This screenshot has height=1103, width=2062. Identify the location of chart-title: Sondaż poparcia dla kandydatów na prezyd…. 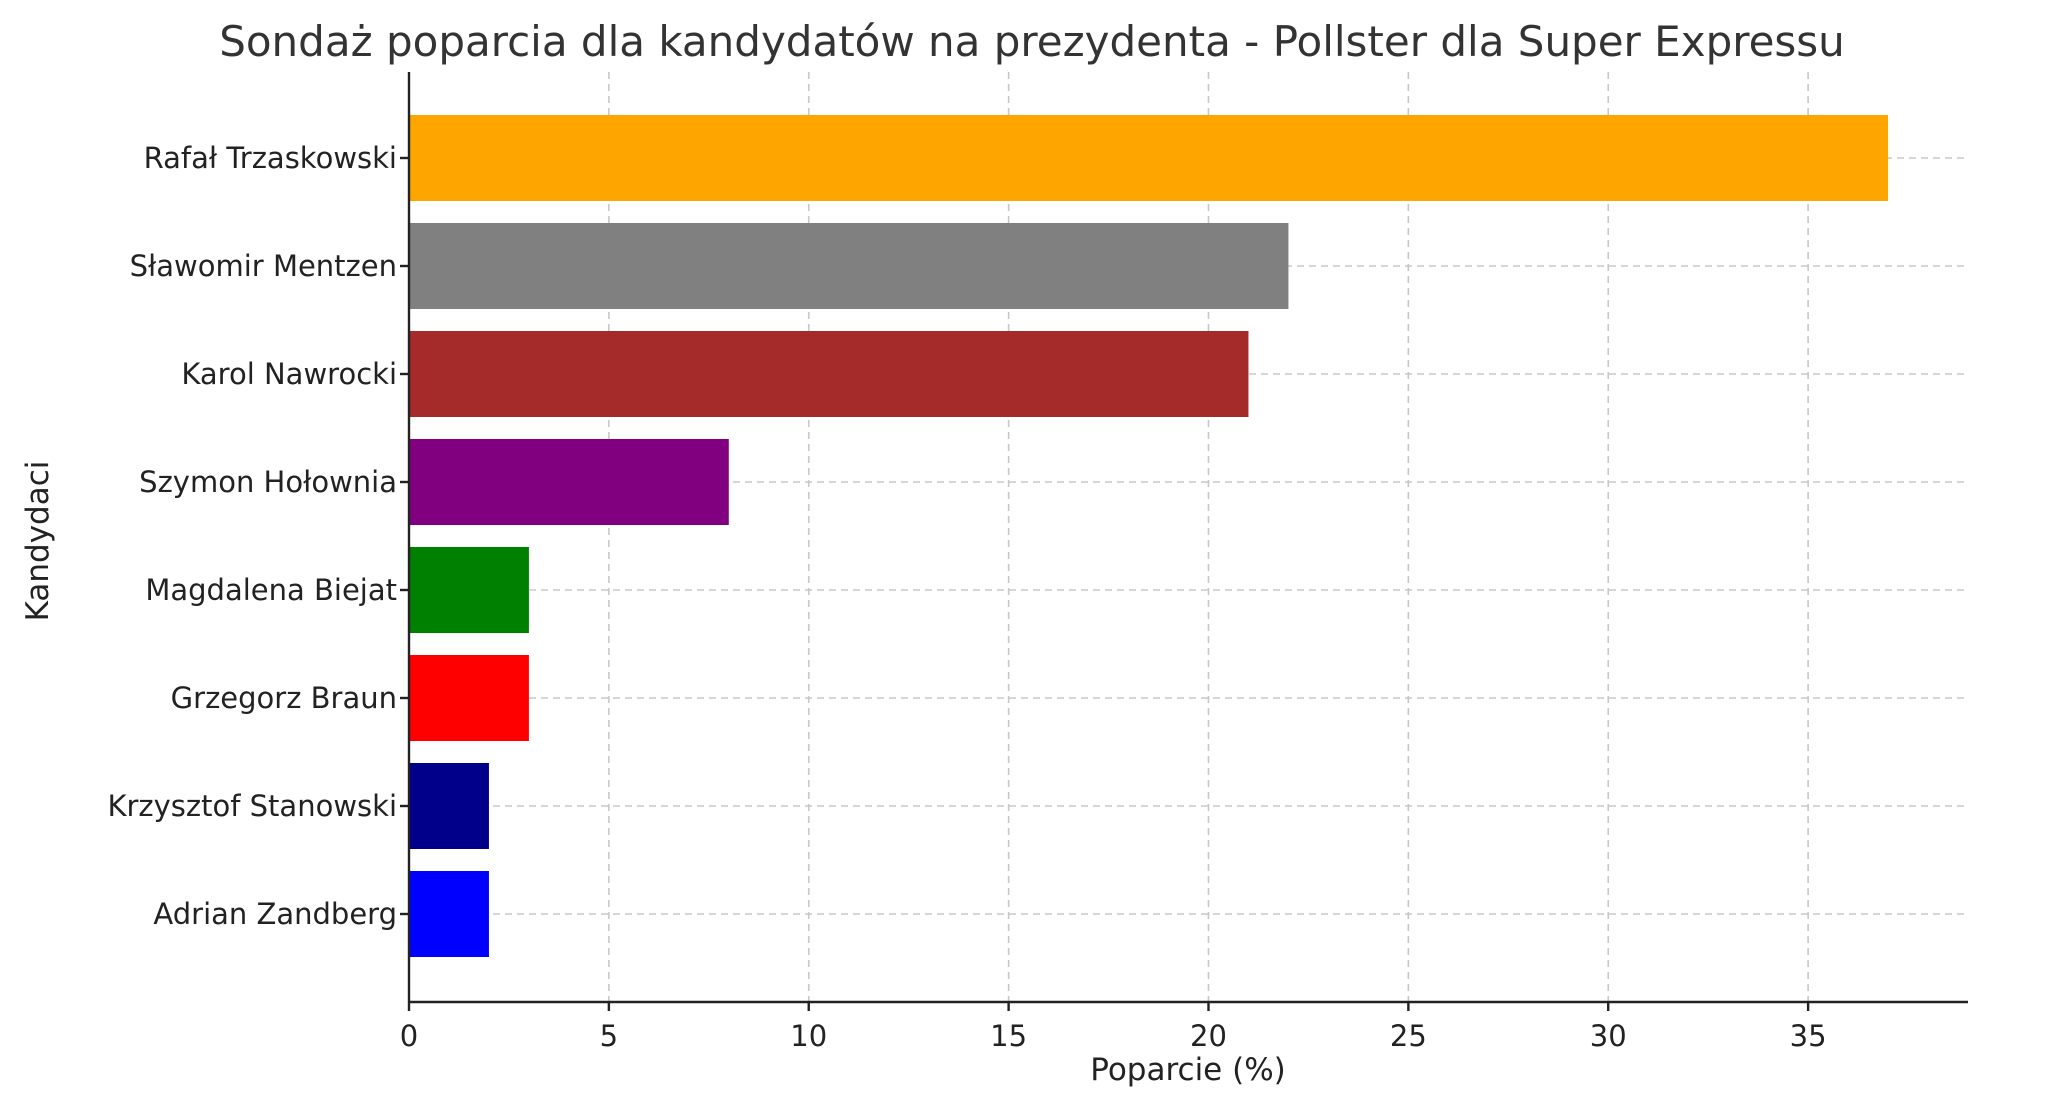
(1032, 41).